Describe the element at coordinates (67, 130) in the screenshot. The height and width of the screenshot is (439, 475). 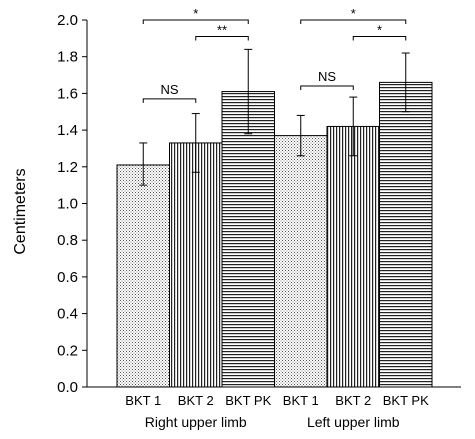
I see `y-tick-label: 1.4` at that location.